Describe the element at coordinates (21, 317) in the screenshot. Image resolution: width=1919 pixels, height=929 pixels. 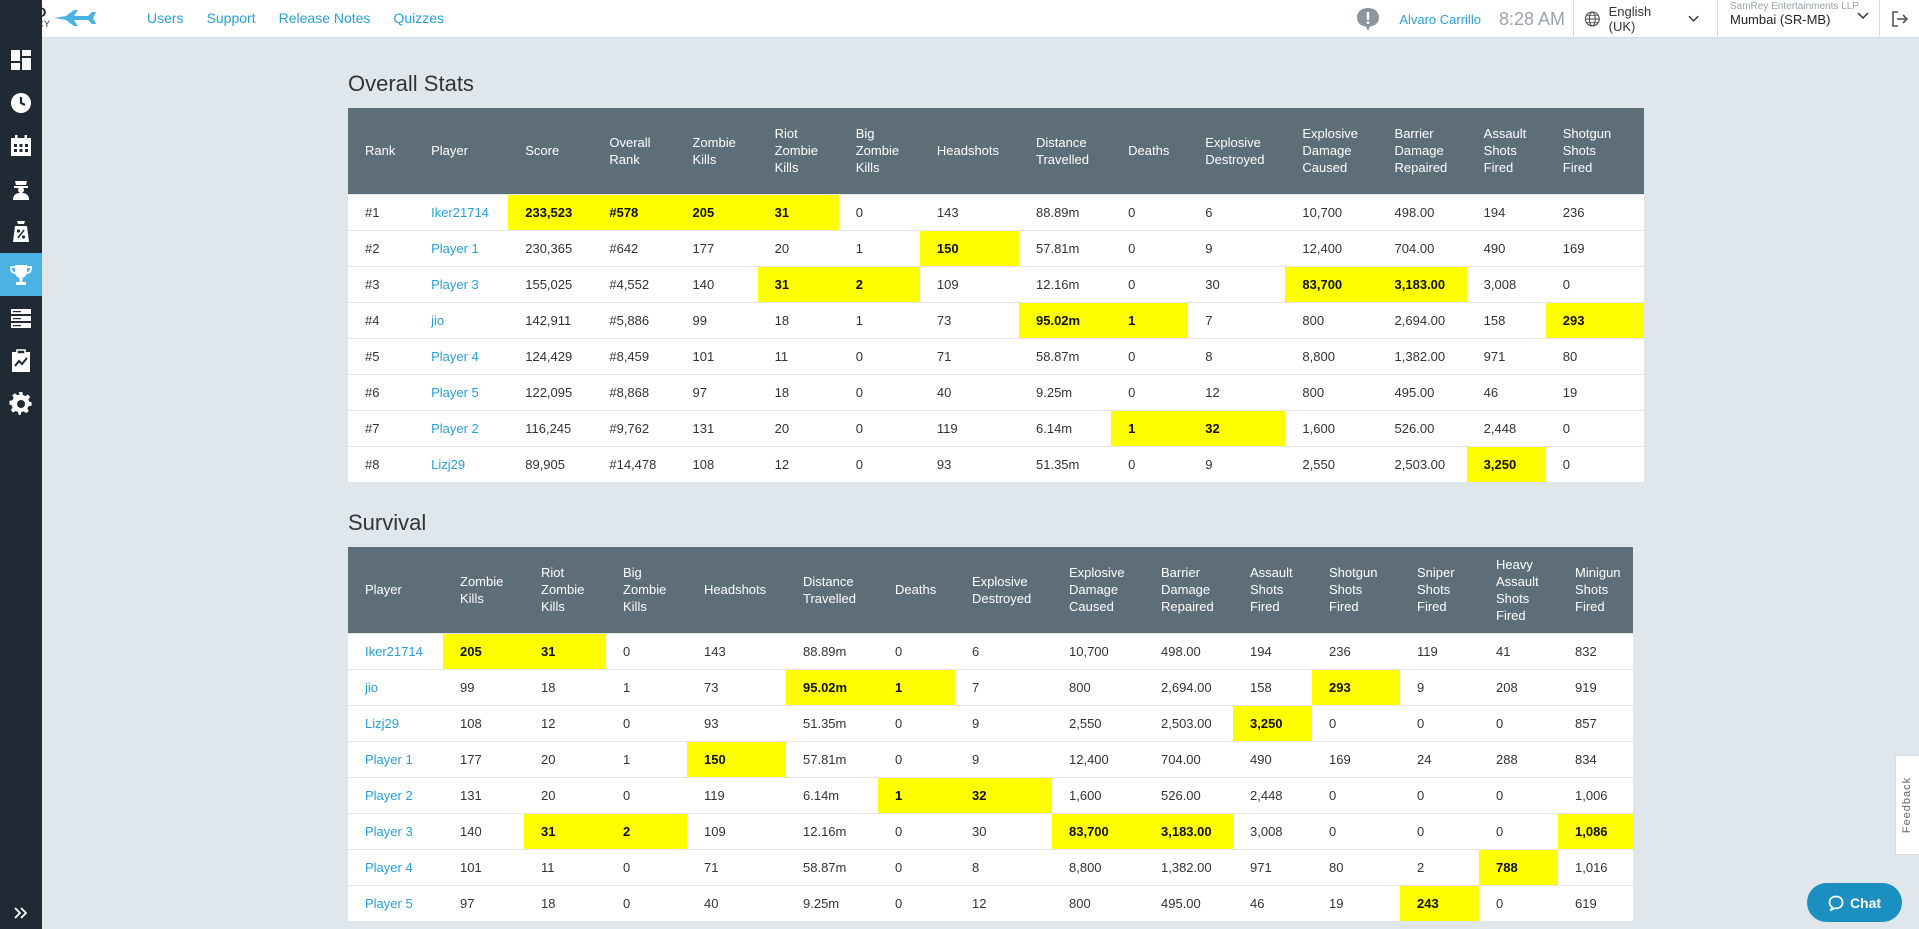
I see `sidebar-item-servers` at that location.